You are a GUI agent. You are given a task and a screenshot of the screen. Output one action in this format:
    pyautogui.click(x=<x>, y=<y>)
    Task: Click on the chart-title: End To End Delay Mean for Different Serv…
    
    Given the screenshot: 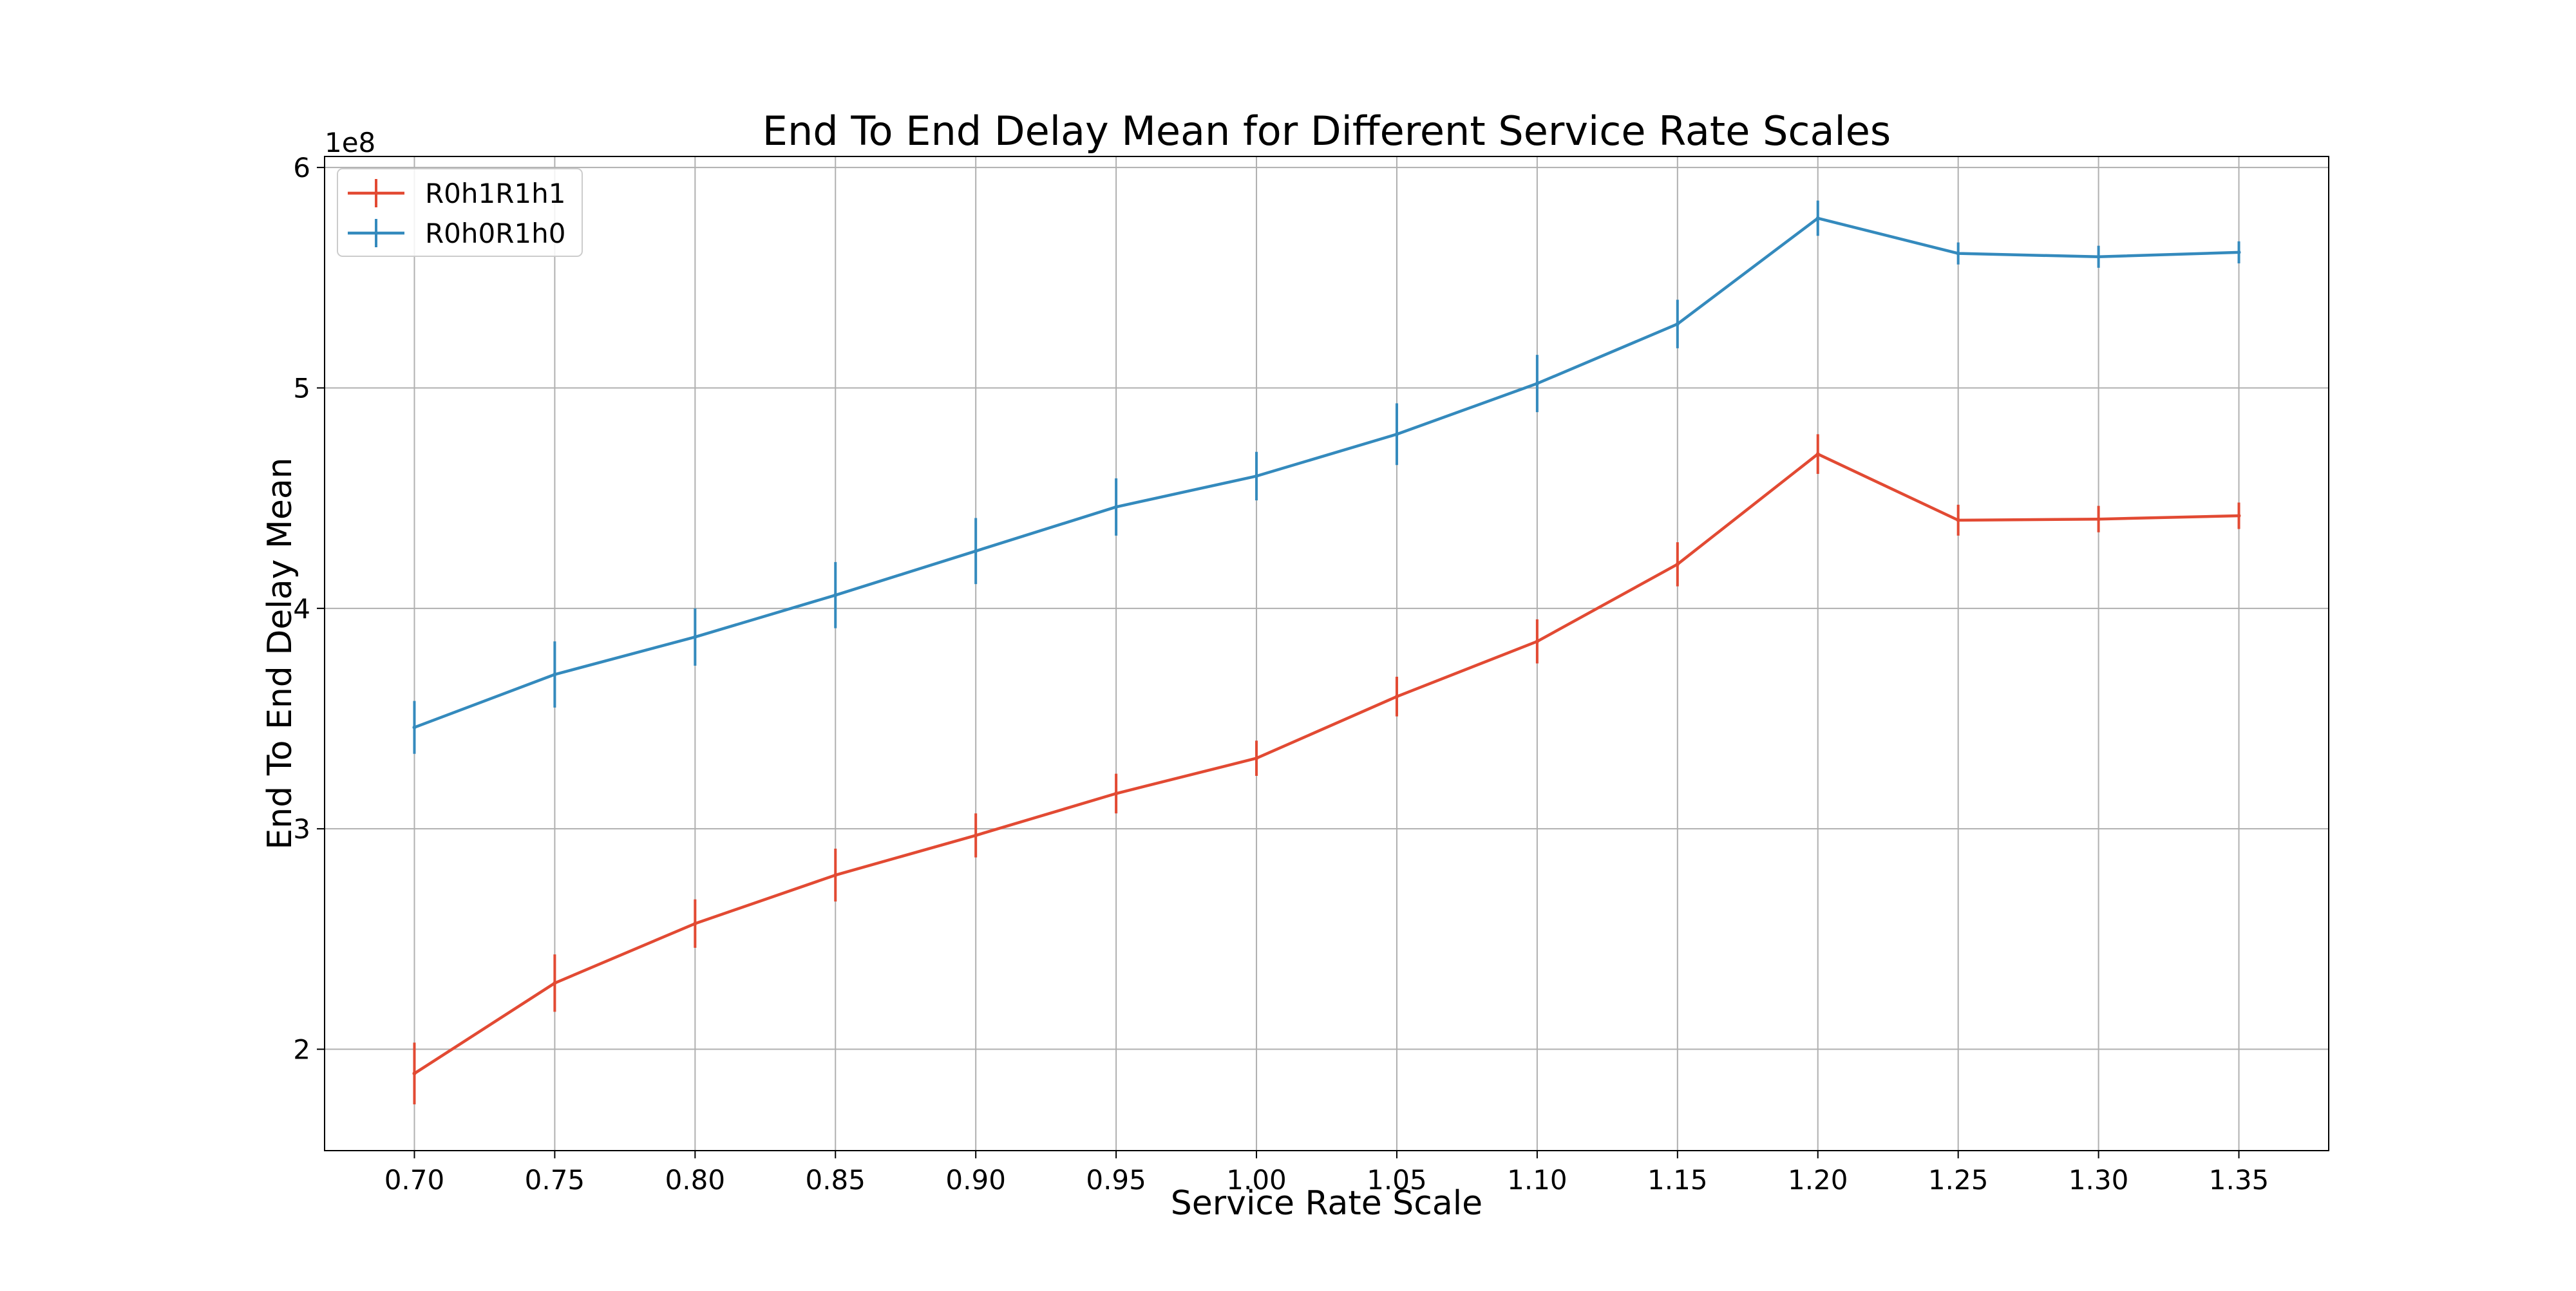 What is the action you would take?
    pyautogui.click(x=1326, y=131)
    